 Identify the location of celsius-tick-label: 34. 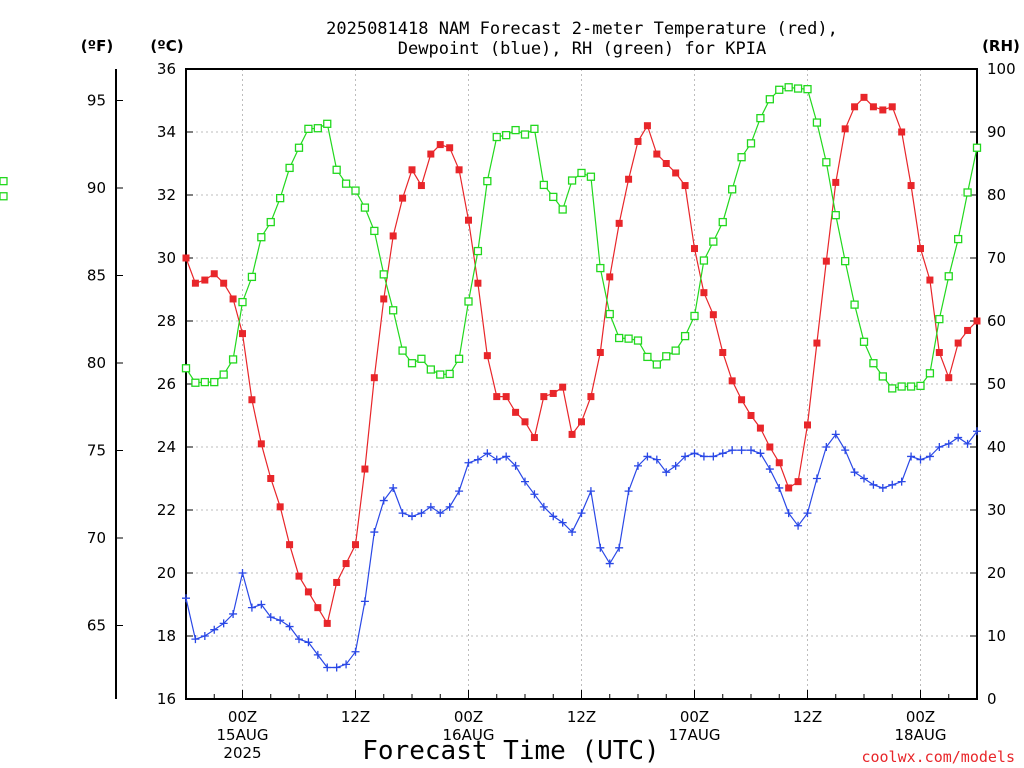
(166, 132).